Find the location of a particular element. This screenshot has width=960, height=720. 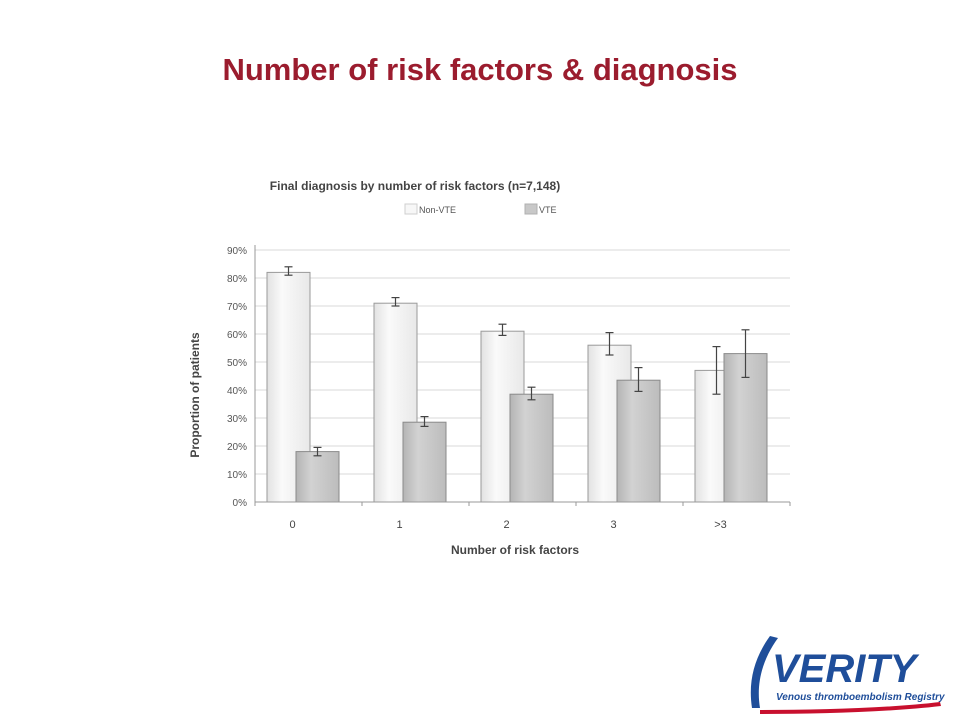

slide-title: Number of risk factors & diagnosis is located at coordinates (480, 69).